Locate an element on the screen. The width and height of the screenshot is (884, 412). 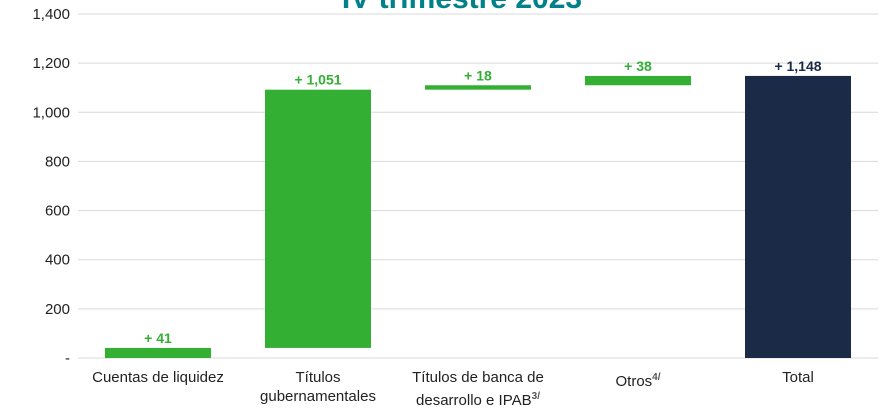
category: Cuentas de liquidez is located at coordinates (158, 377).